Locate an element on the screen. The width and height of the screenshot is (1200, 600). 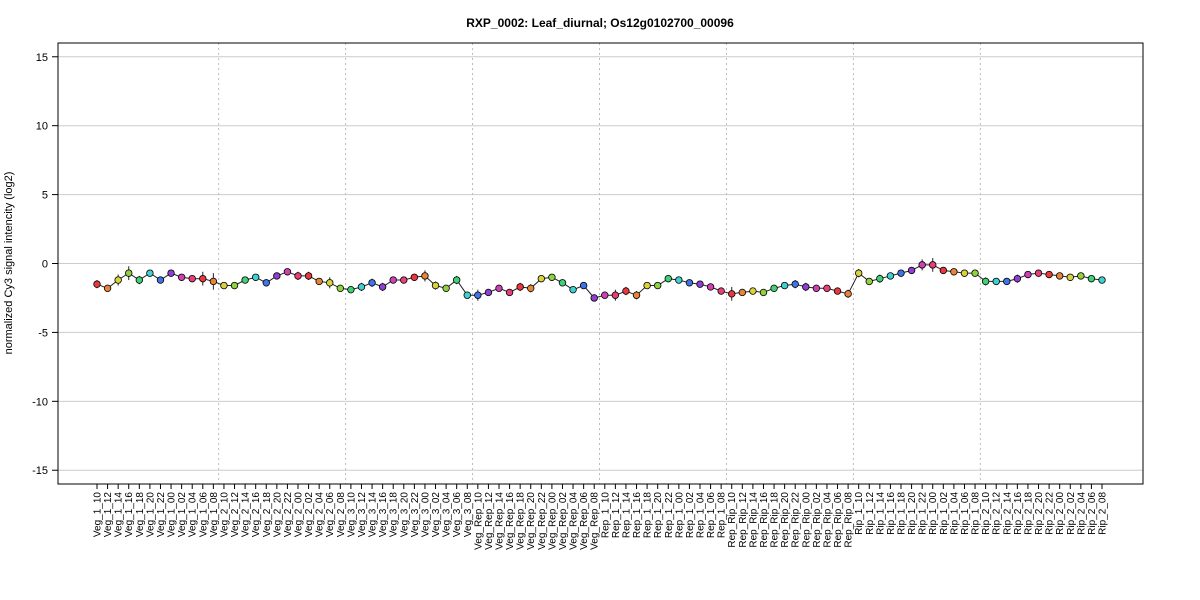
x-tick-label-18: Veg_2_22 is located at coordinates (288, 514).